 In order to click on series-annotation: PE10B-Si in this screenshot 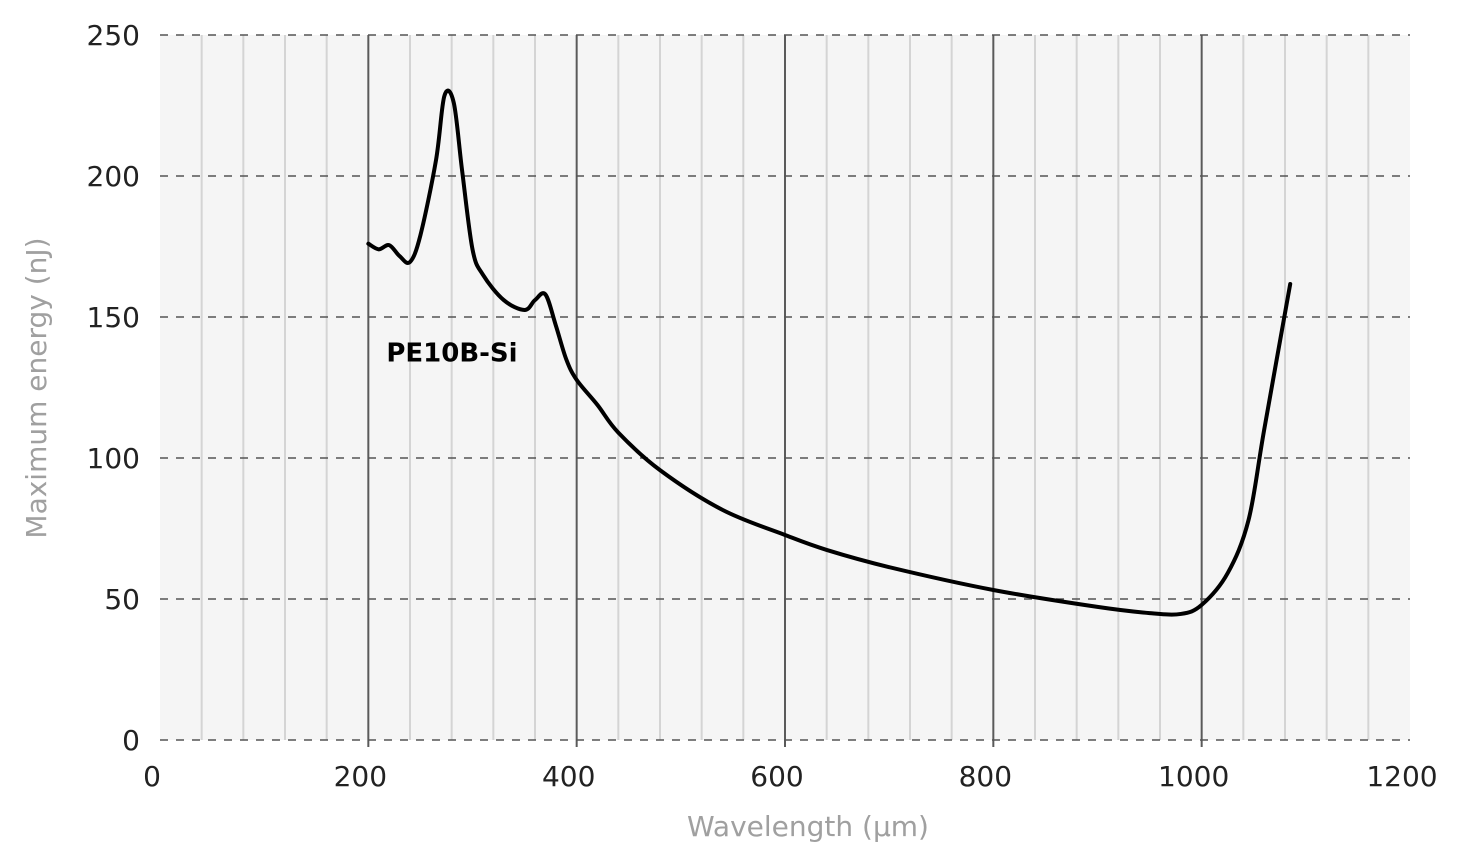, I will do `click(451, 354)`.